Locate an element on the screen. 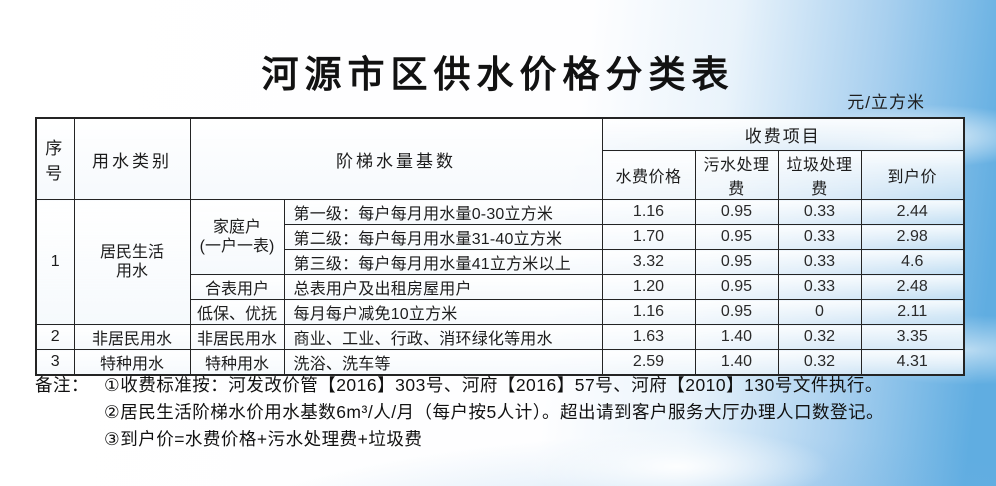 The width and height of the screenshot is (996, 486). cell-desc: 每月每户减免10立方米 is located at coordinates (443, 312).